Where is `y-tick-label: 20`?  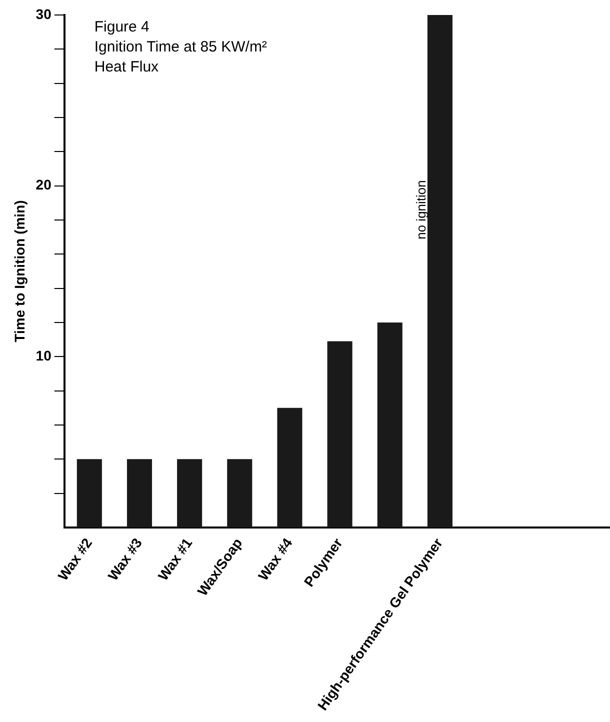
y-tick-label: 20 is located at coordinates (44, 184).